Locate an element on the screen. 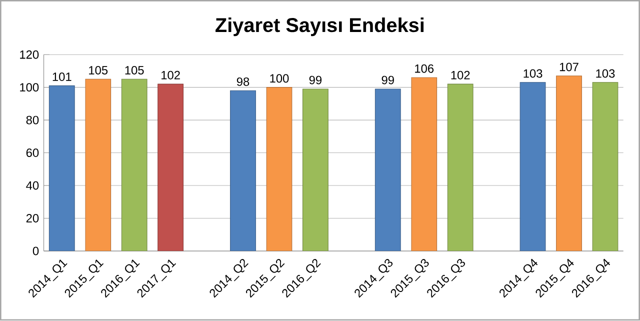 This screenshot has width=640, height=321. chart-title: Ziyaret Sayısı Endeksi is located at coordinates (320, 27).